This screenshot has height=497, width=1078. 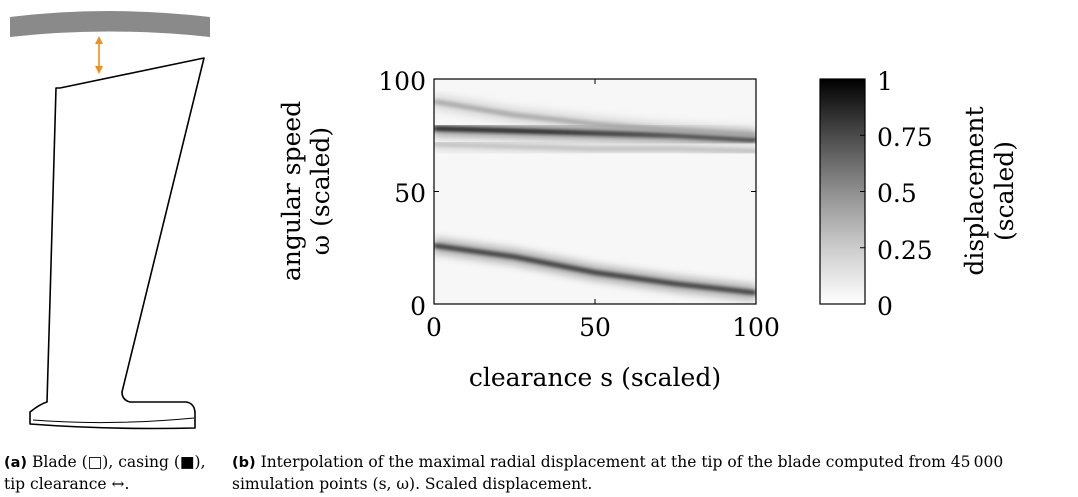 What do you see at coordinates (885, 306) in the screenshot?
I see `colorbar-tick-0: 0` at bounding box center [885, 306].